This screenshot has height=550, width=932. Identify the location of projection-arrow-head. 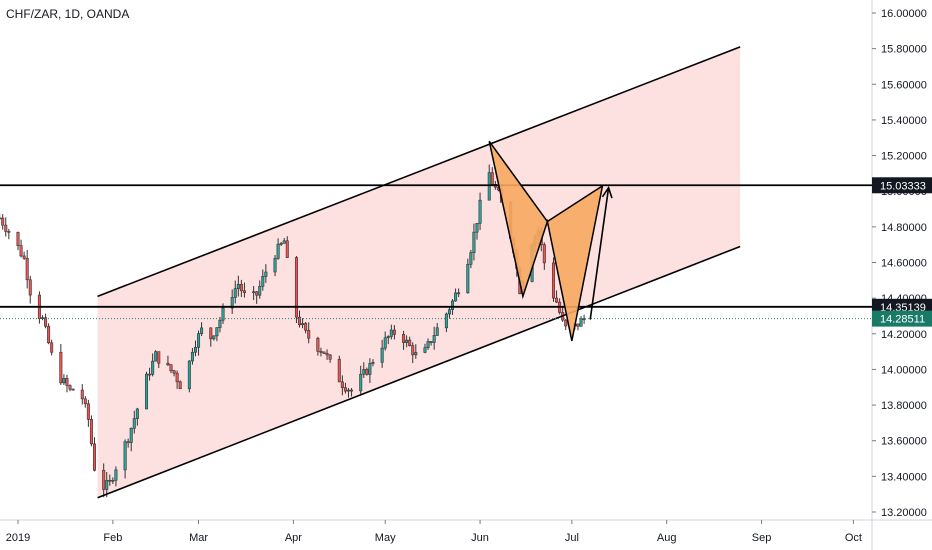
(607, 192).